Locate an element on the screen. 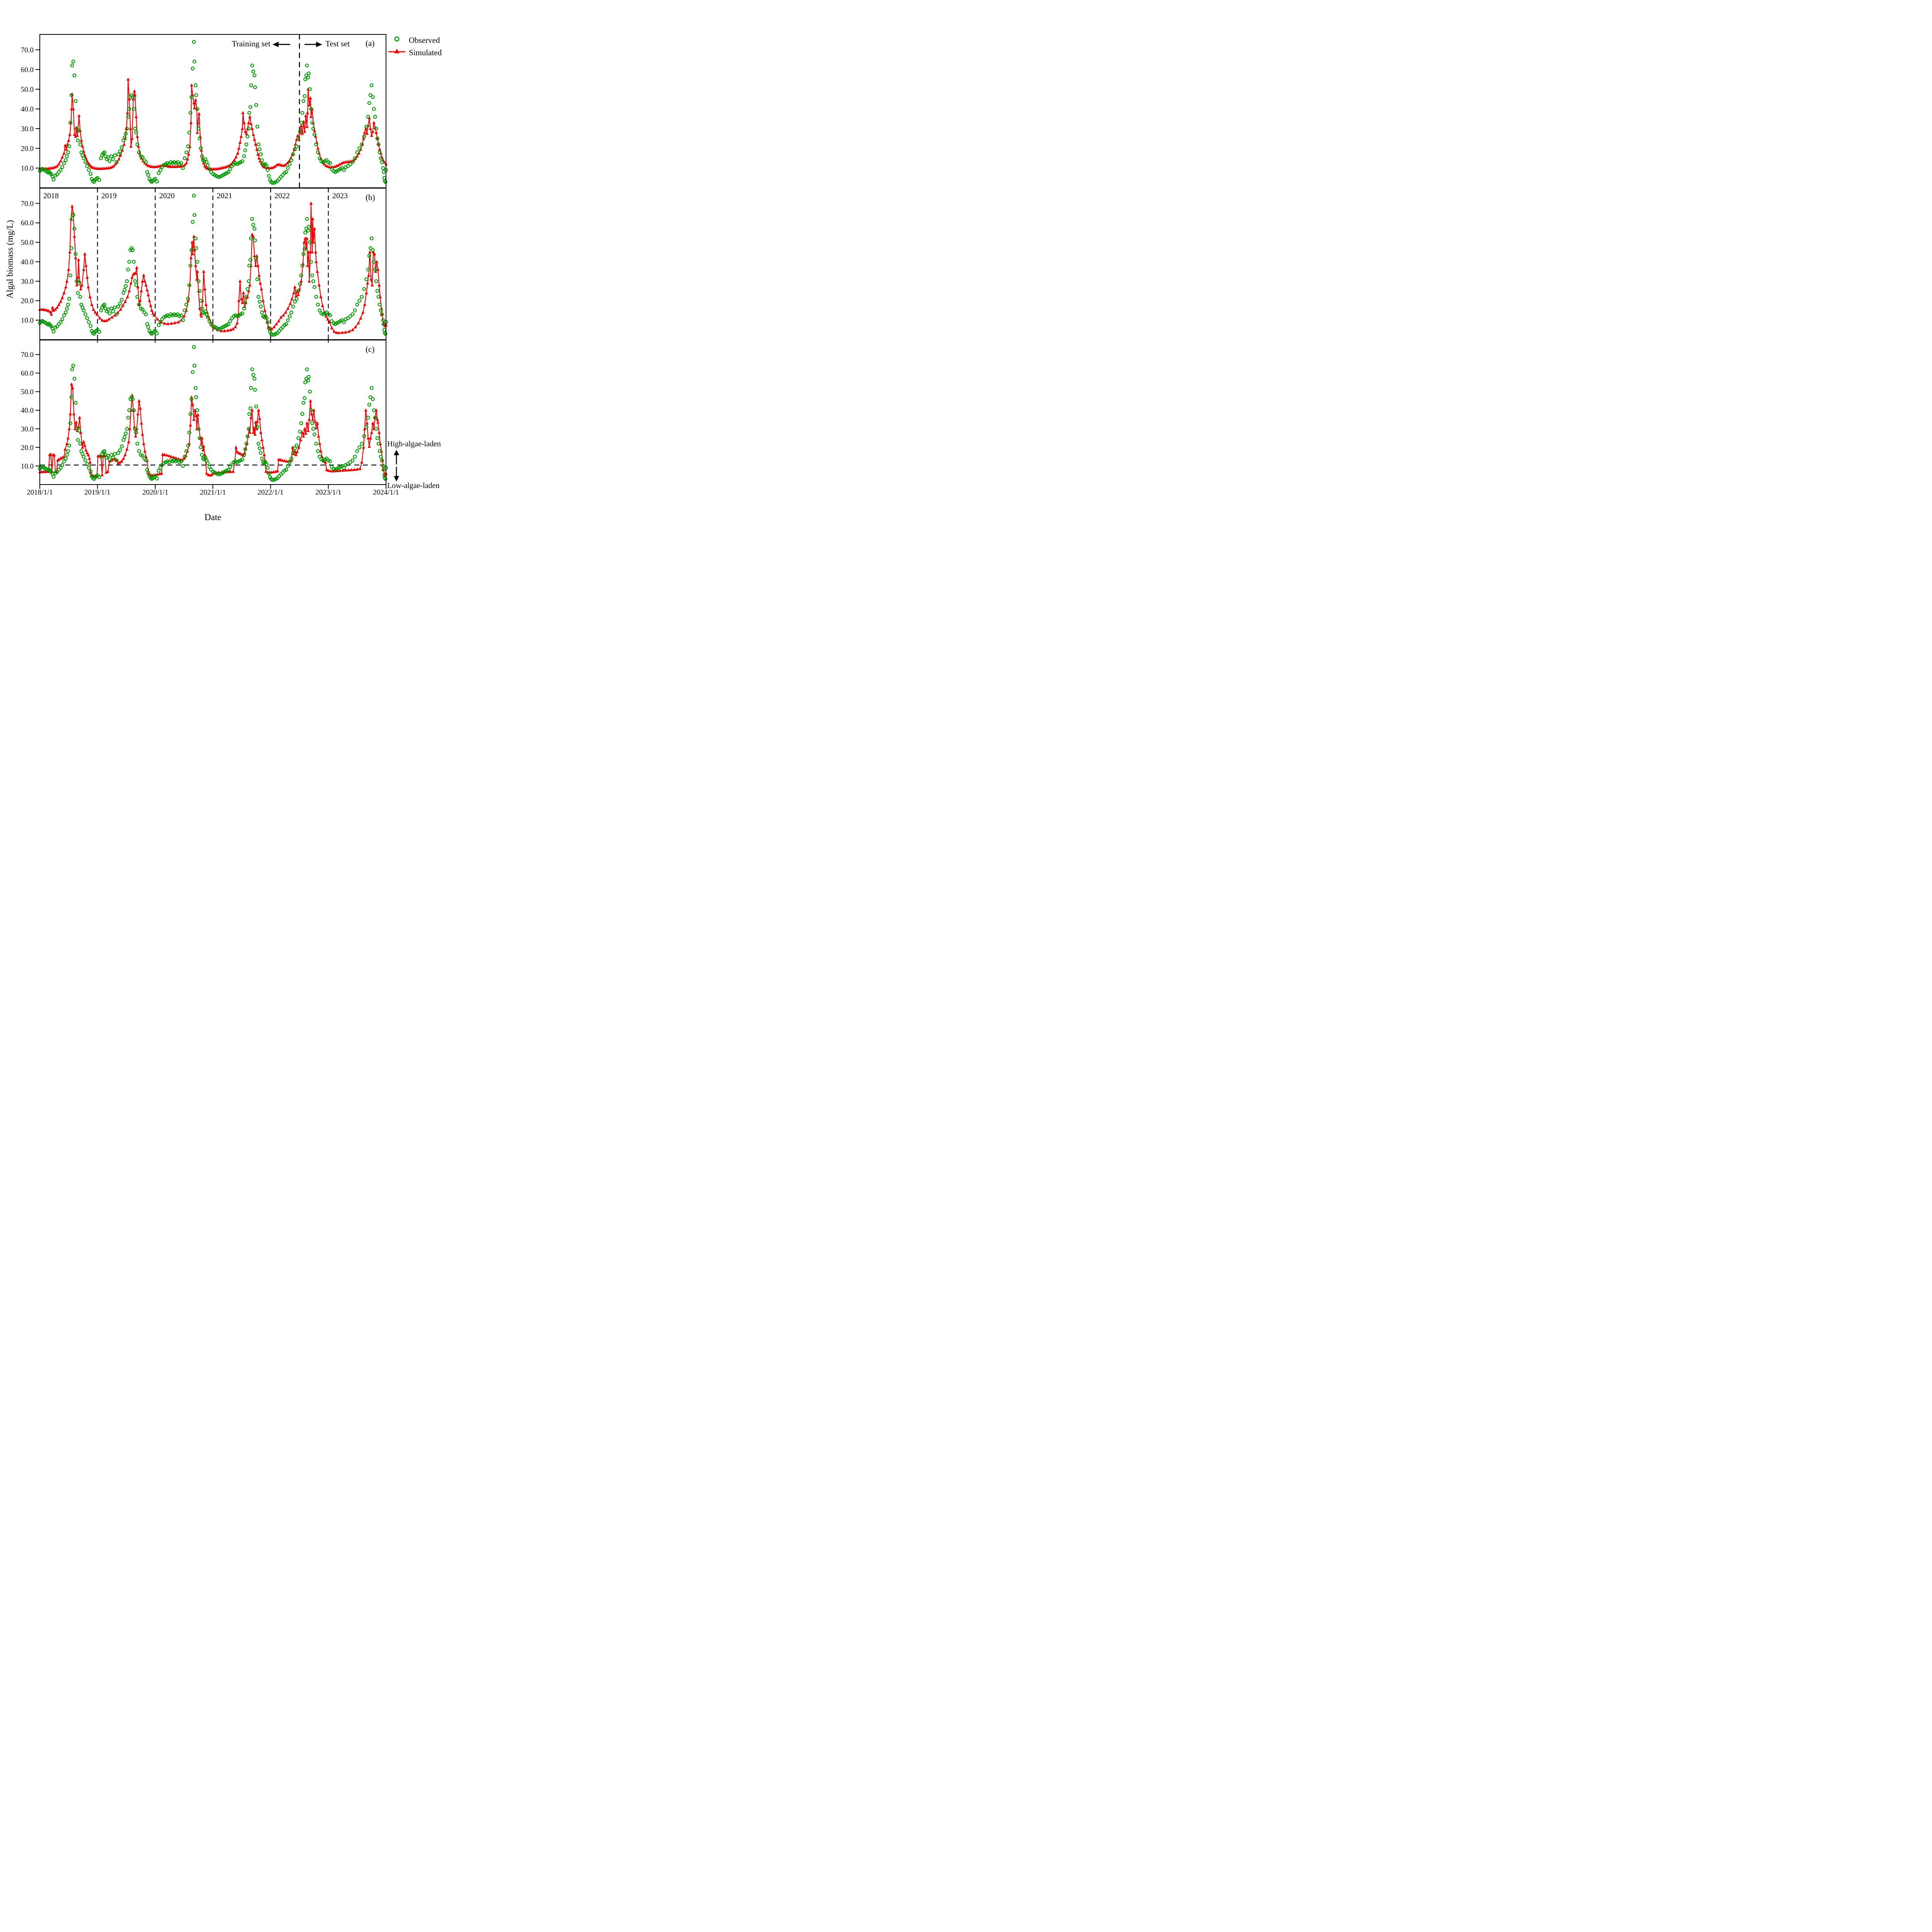 The width and height of the screenshot is (1932, 1932). year-label-2019: 2019 is located at coordinates (109, 196).